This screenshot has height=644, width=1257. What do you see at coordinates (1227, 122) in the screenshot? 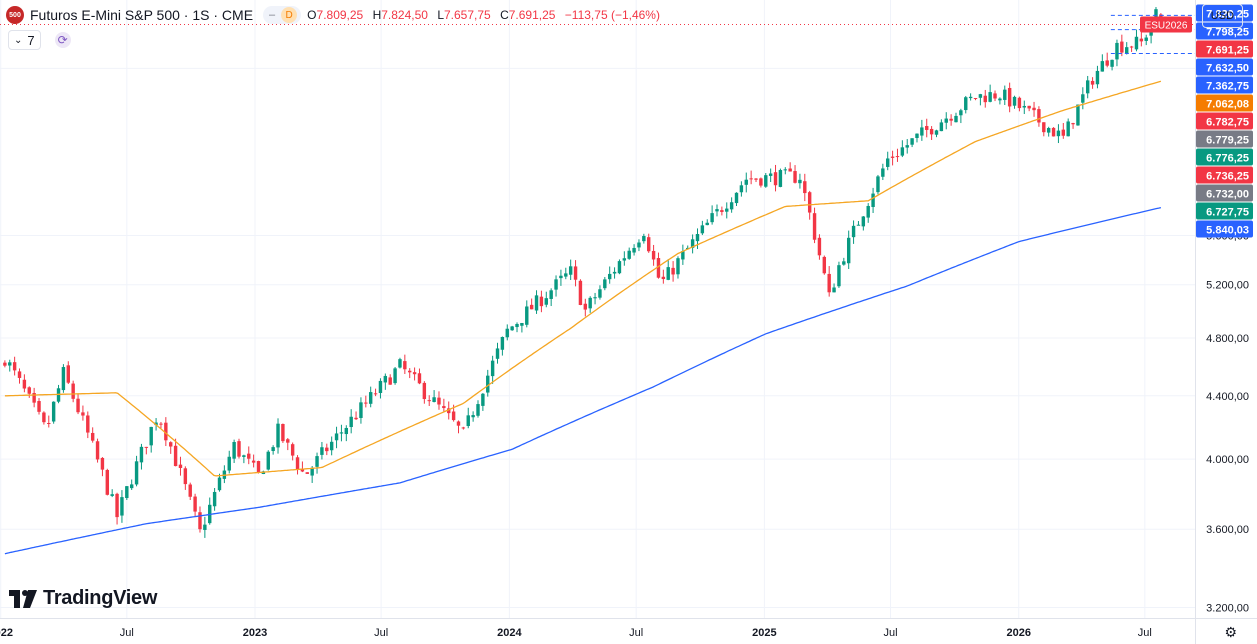
I see `price-tag-label: 6.782,75` at bounding box center [1227, 122].